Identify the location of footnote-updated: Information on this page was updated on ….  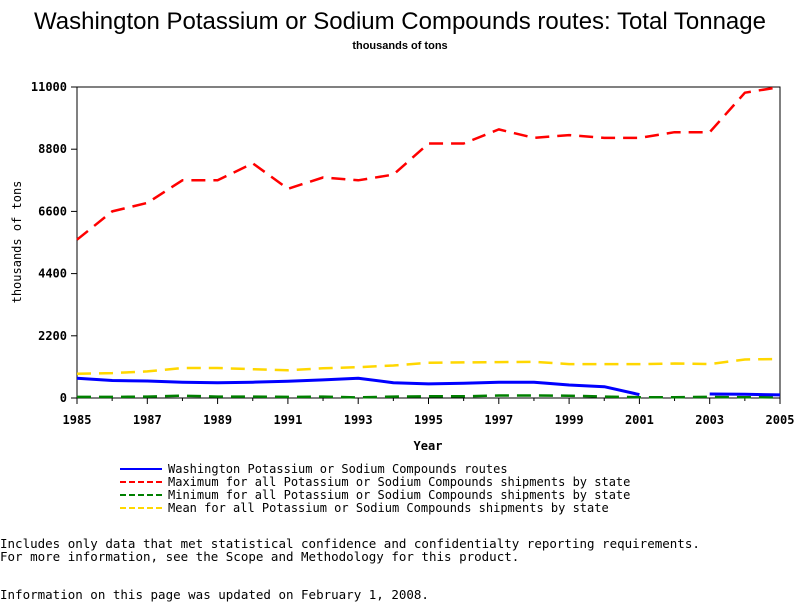
(214, 594).